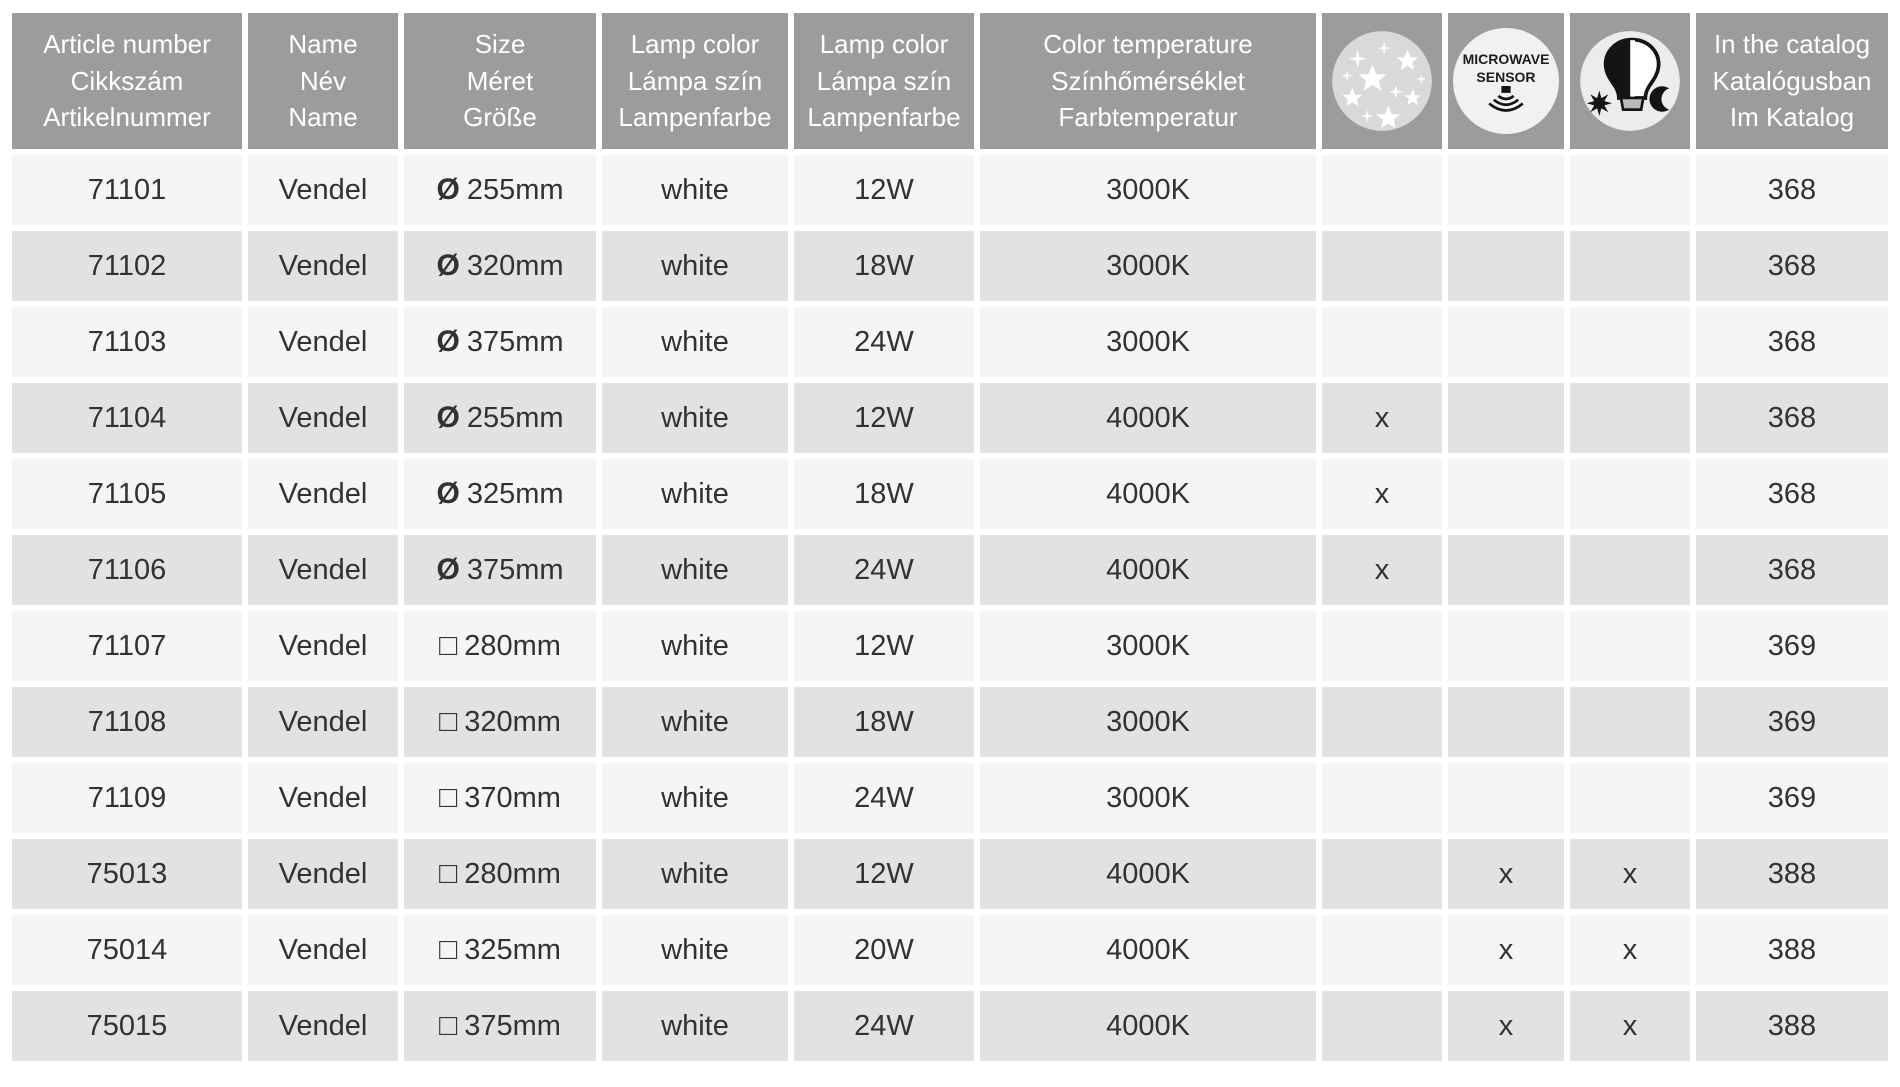 This screenshot has width=1900, height=1087. Describe the element at coordinates (1382, 81) in the screenshot. I see `starry-sky-icon` at that location.